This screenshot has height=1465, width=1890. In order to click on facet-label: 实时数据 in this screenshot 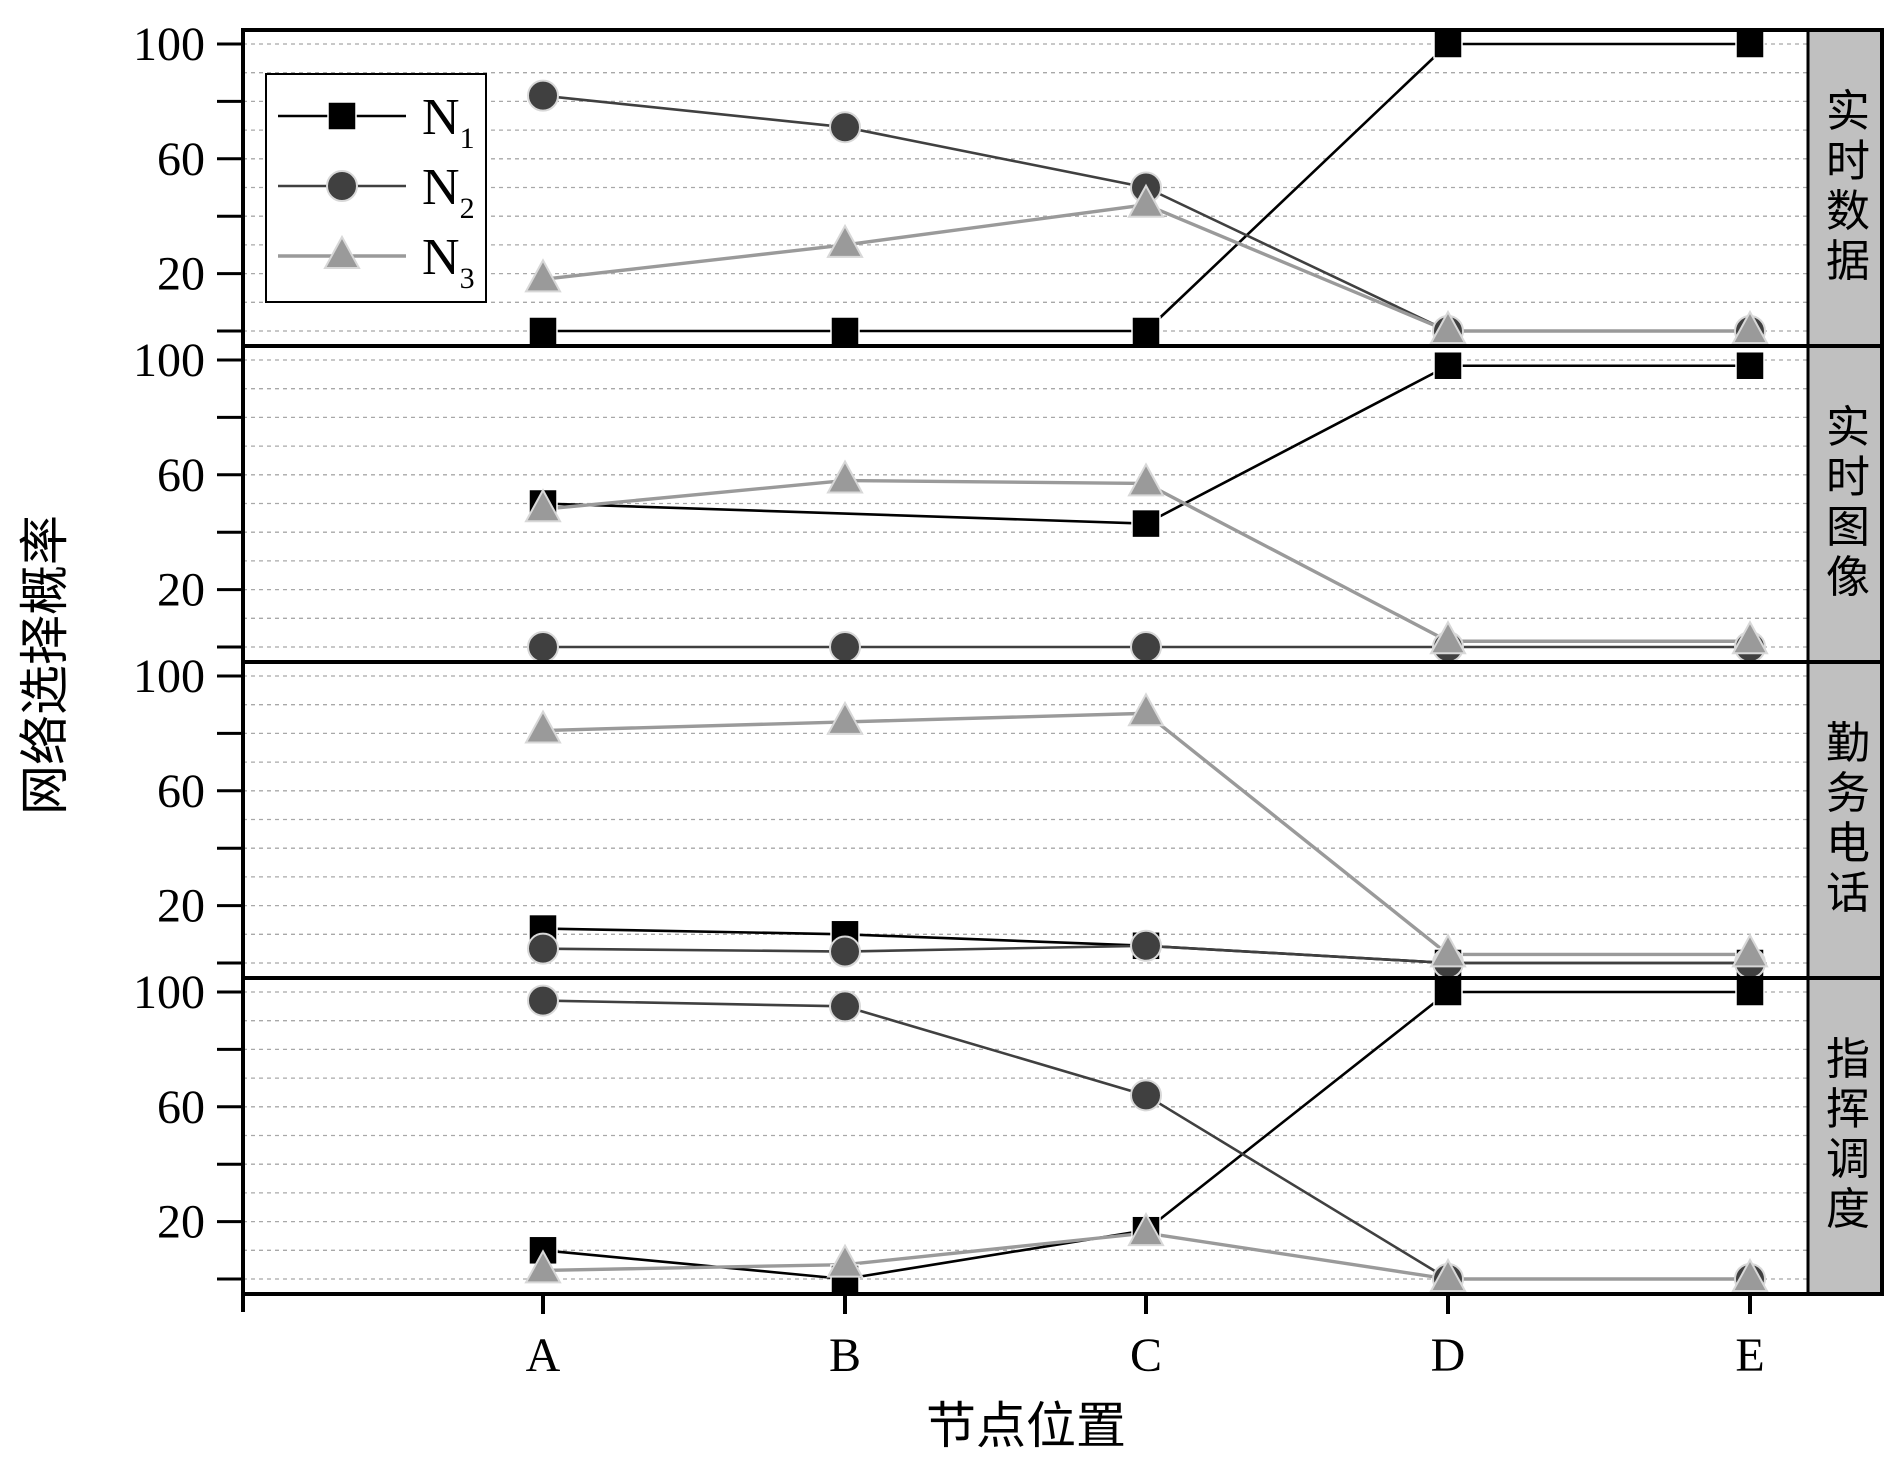, I will do `click(1848, 186)`.